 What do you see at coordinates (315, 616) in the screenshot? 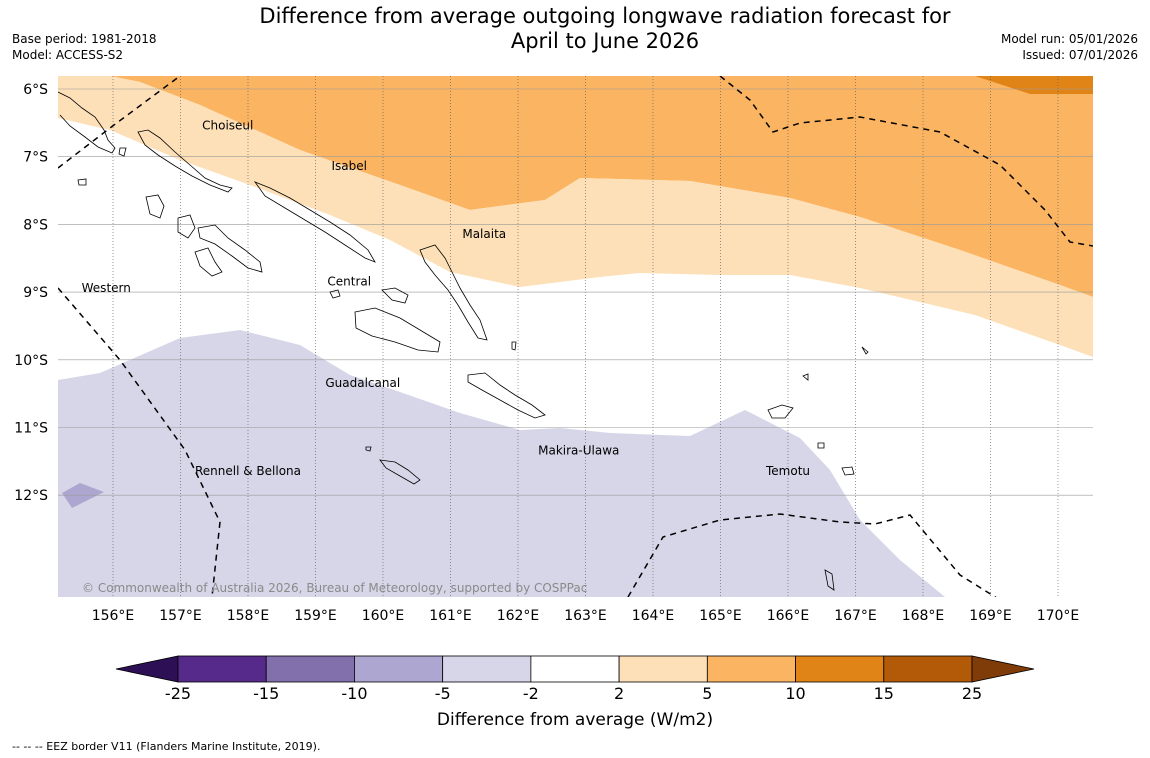
I see `lon-tick-label: 159°E` at bounding box center [315, 616].